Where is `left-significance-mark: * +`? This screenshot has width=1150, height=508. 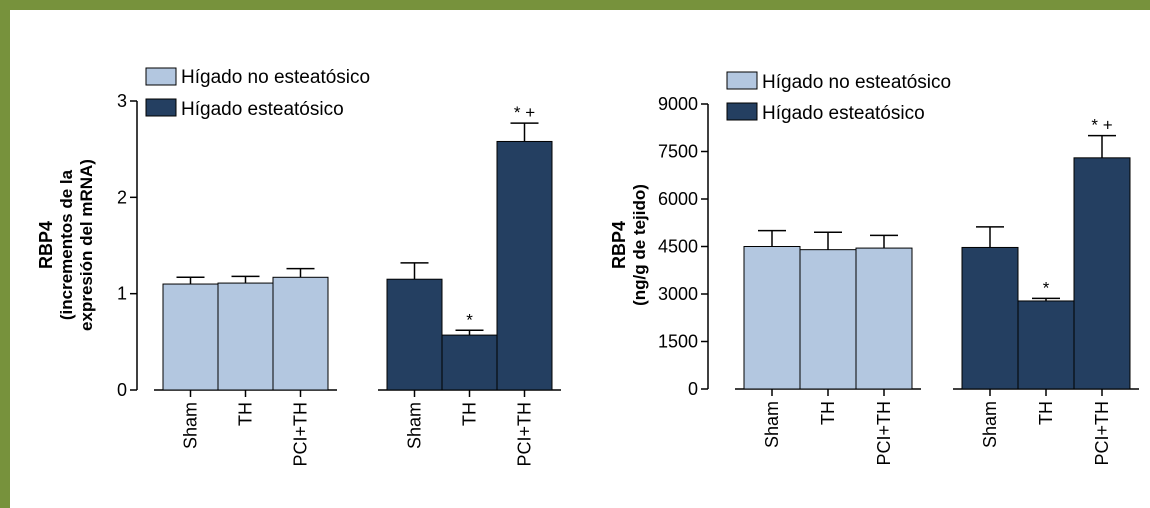 left-significance-mark: * + is located at coordinates (524, 112).